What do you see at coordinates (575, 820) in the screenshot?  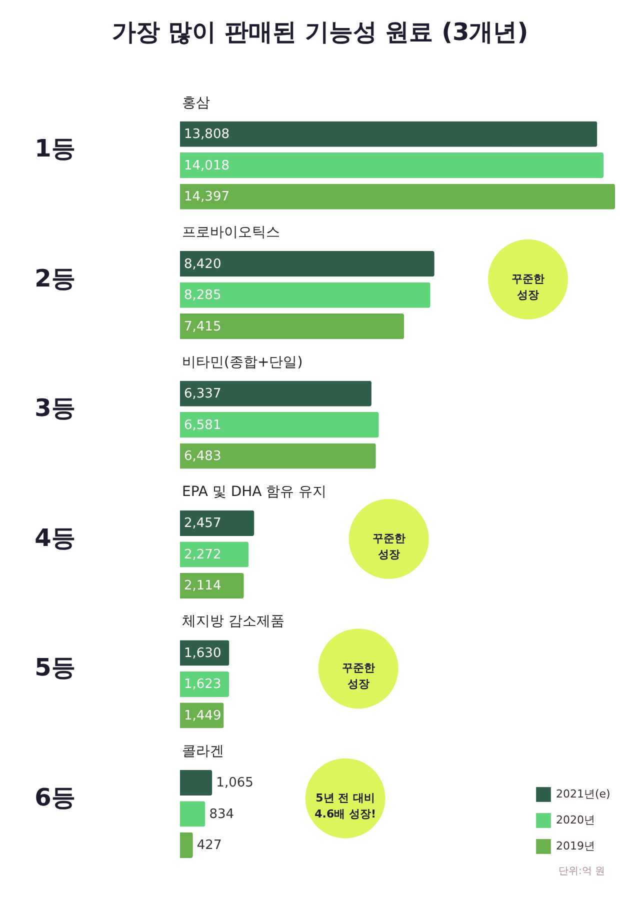 I see `legend-label: 2020년` at bounding box center [575, 820].